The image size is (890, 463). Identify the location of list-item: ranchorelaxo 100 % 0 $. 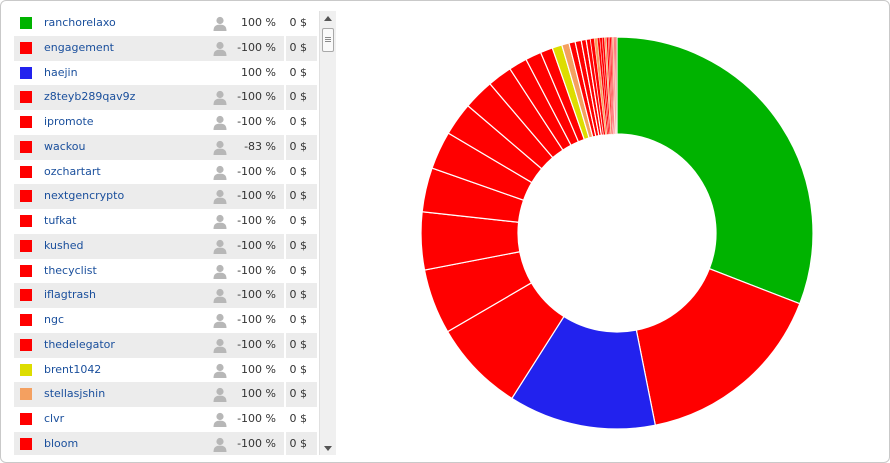
(165, 23).